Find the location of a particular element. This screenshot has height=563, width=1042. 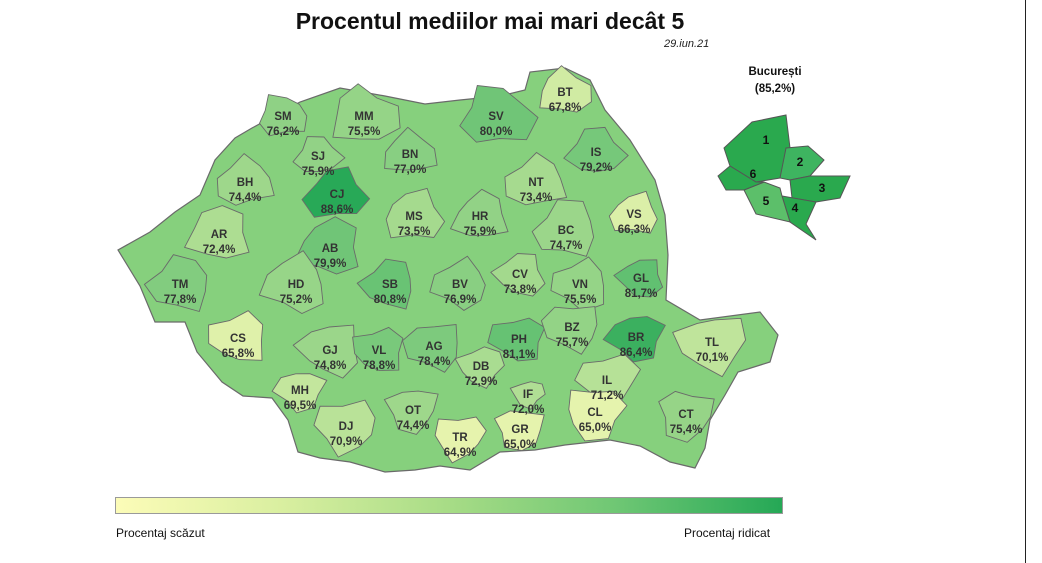

county-gl-value: 81,7% is located at coordinates (641, 294).